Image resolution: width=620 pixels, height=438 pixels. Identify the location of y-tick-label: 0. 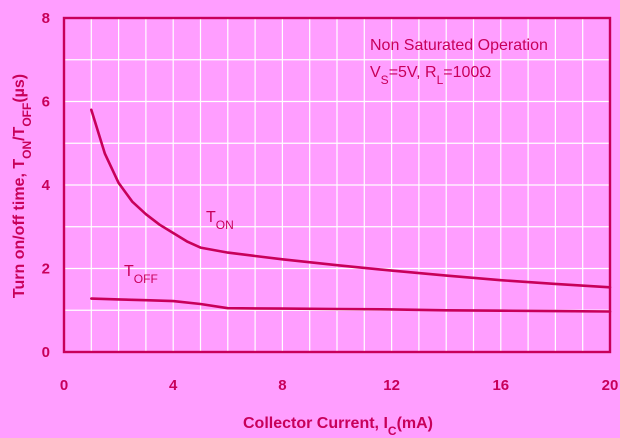
(46, 352).